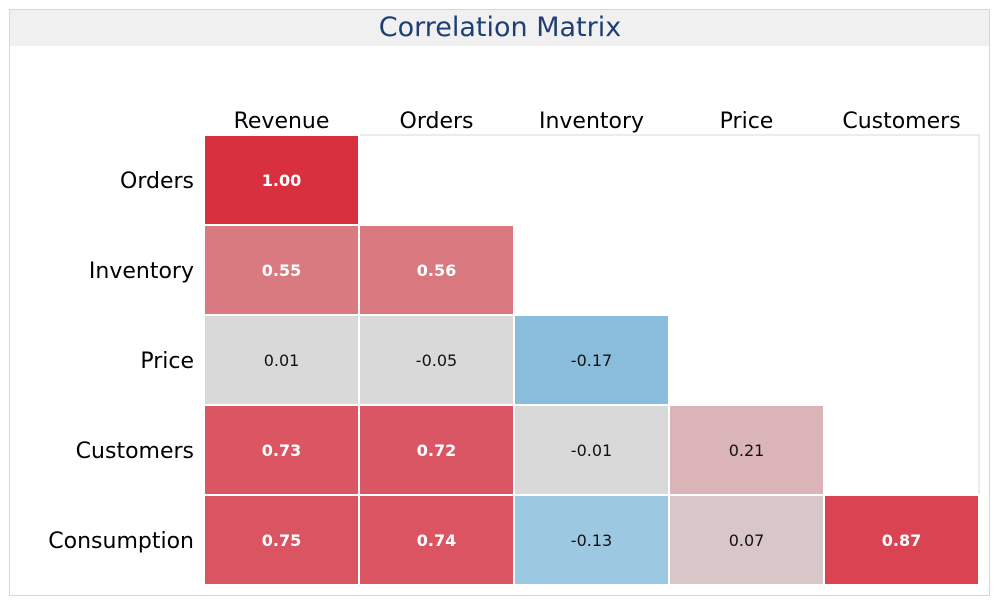 The height and width of the screenshot is (605, 1000). What do you see at coordinates (121, 361) in the screenshot?
I see `row-labels: Orders Inventory Price Customers Consumption` at bounding box center [121, 361].